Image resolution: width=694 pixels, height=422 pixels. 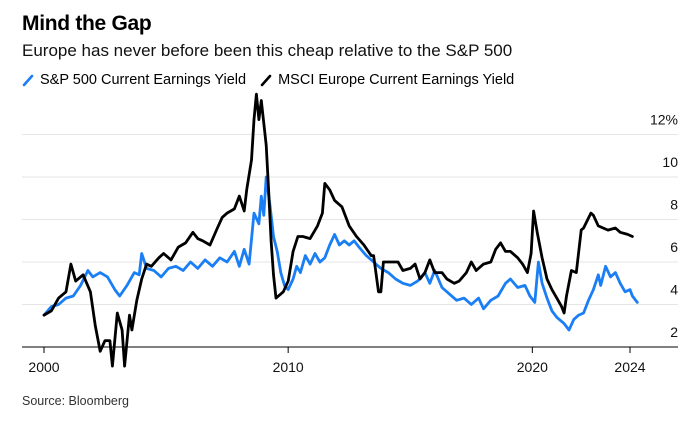 I want to click on x-tick-label: 2020, so click(x=532, y=367).